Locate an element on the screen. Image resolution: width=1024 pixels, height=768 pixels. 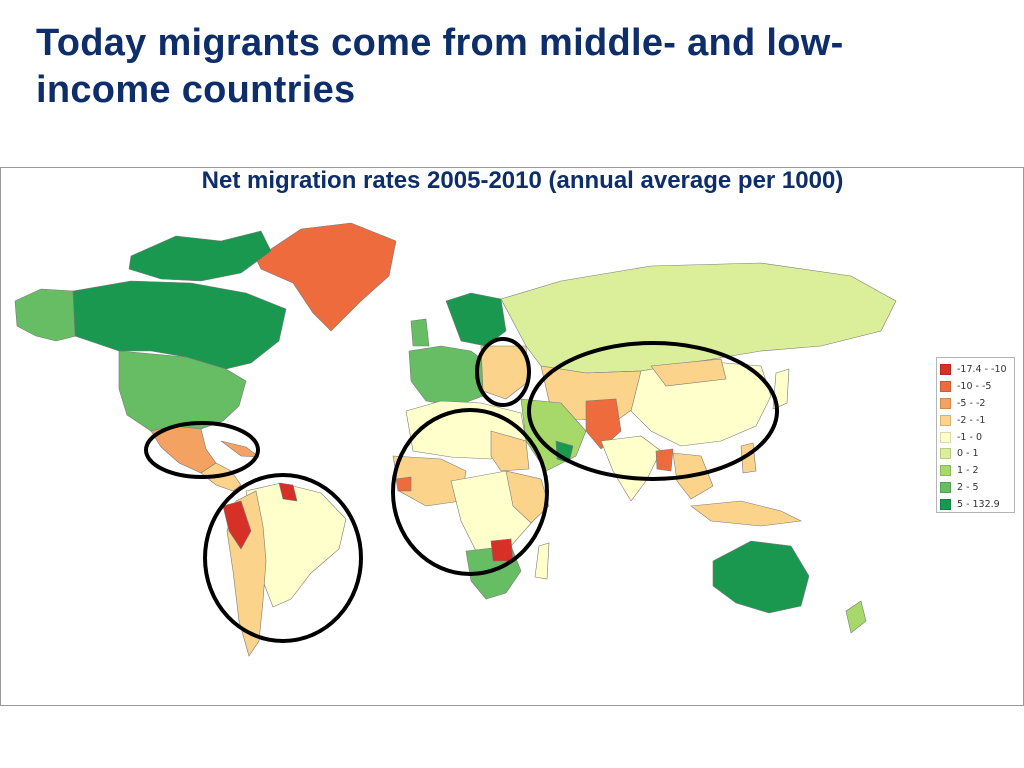
legend-item: 0 - 1 is located at coordinates (977, 453).